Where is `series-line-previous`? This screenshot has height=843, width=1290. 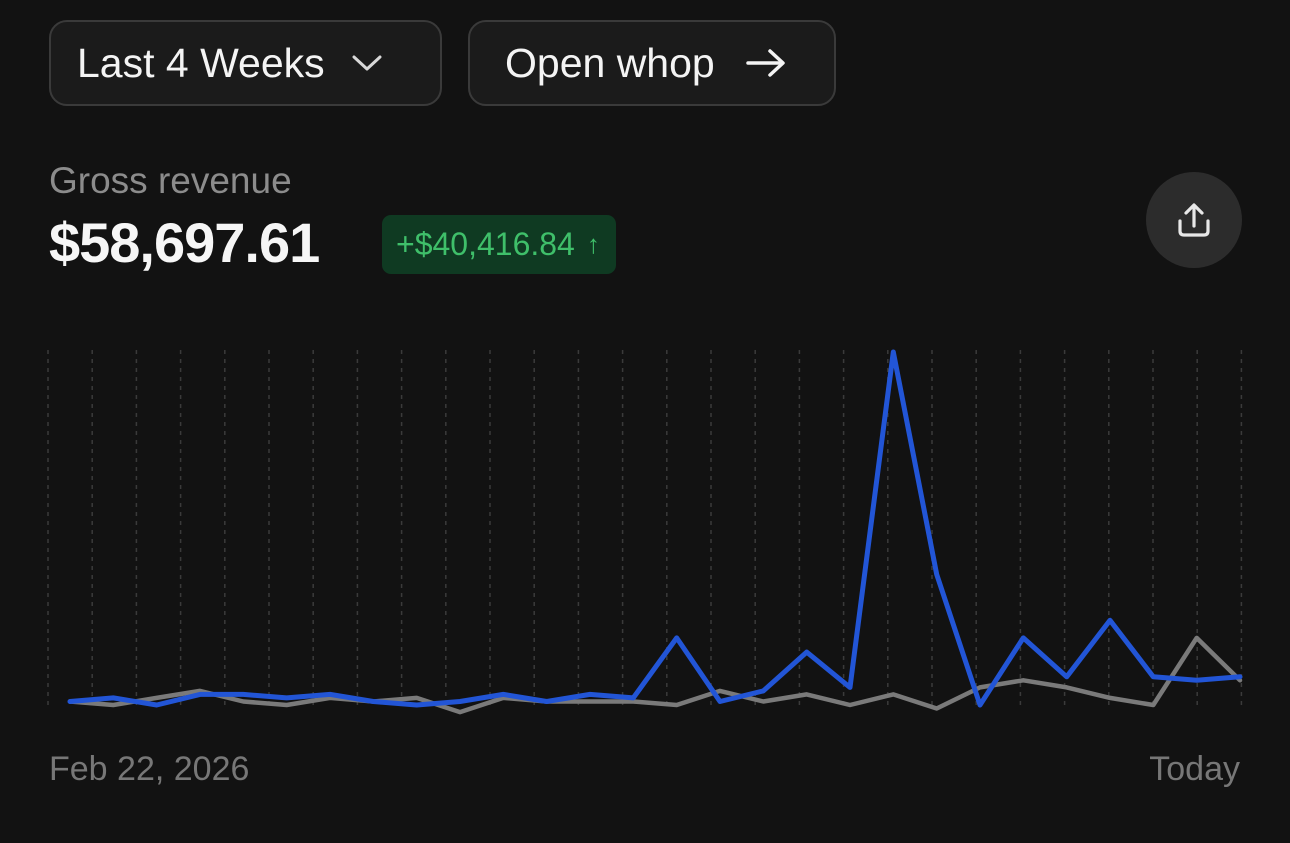
series-line-previous is located at coordinates (655, 675).